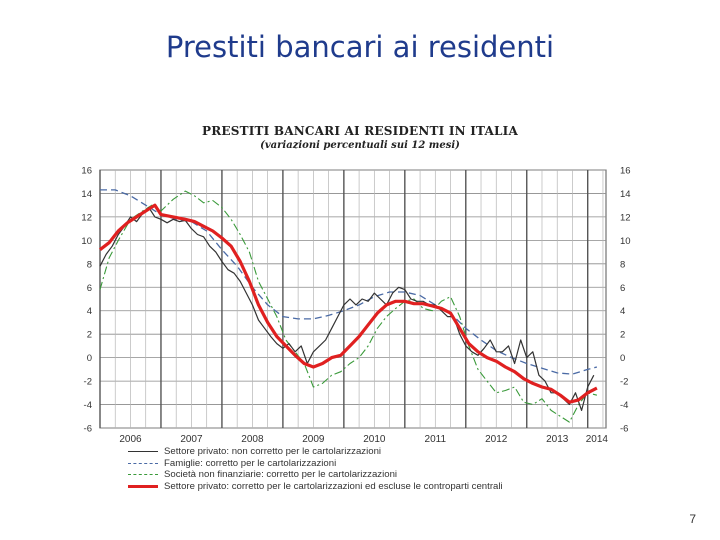 The width and height of the screenshot is (720, 540). I want to click on x-tick-label: 2010, so click(374, 439).